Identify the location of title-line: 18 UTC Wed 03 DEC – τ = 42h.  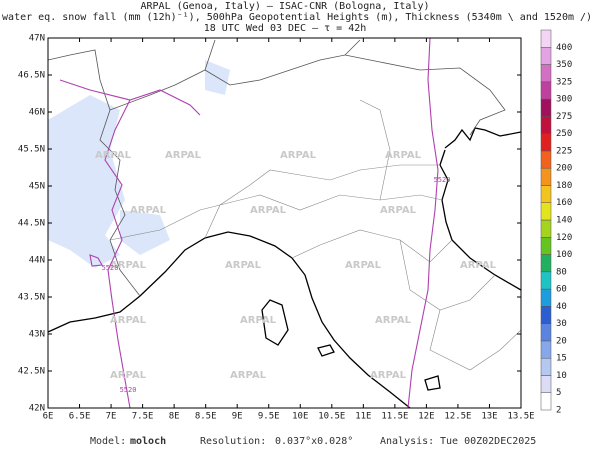
(285, 28).